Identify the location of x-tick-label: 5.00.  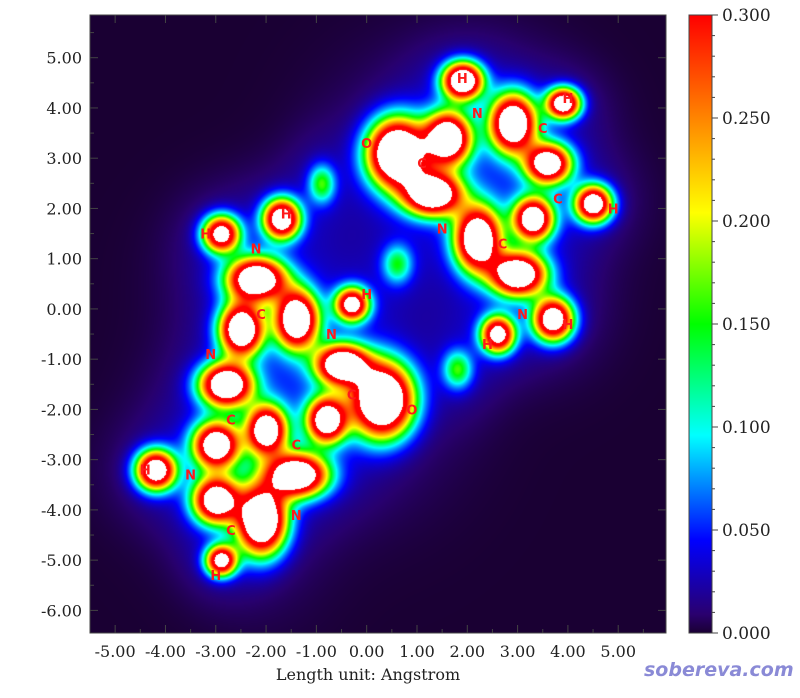
(618, 651).